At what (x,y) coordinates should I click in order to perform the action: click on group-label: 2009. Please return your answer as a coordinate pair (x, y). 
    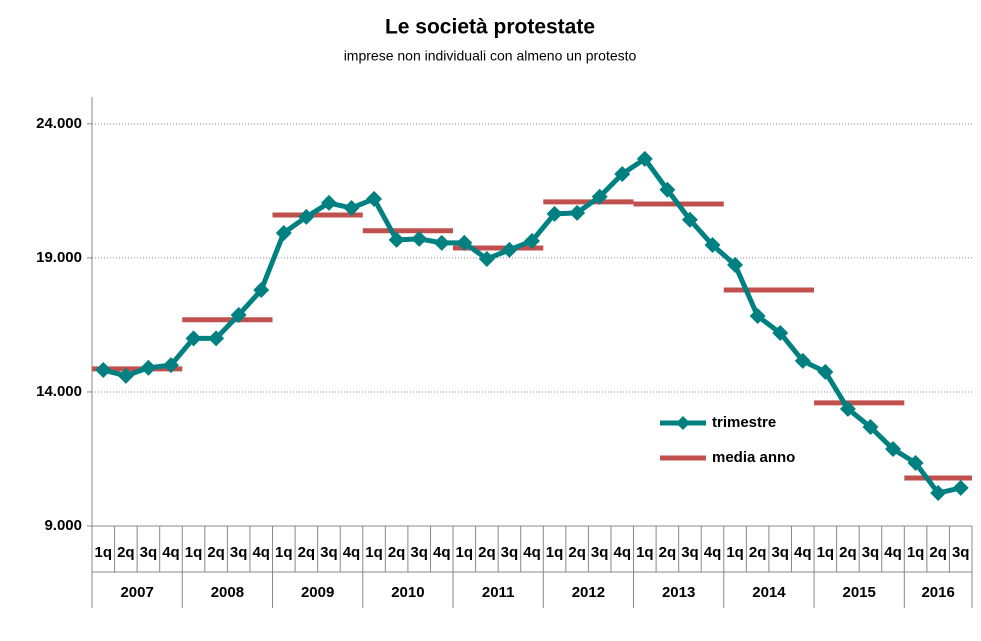
    Looking at the image, I should click on (317, 592).